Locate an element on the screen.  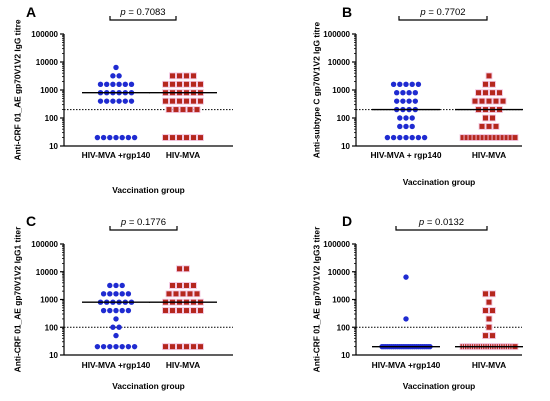
y-axis-label: Anti-CRF 01_AE gp70V1V2 IgG titre is located at coordinates (17, 89).